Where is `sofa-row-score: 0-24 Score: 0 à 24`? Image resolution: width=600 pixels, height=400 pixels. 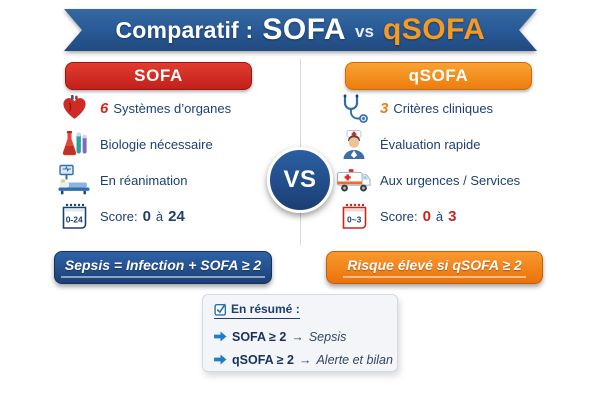 sofa-row-score: 0-24 Score: 0 à 24 is located at coordinates (176, 216).